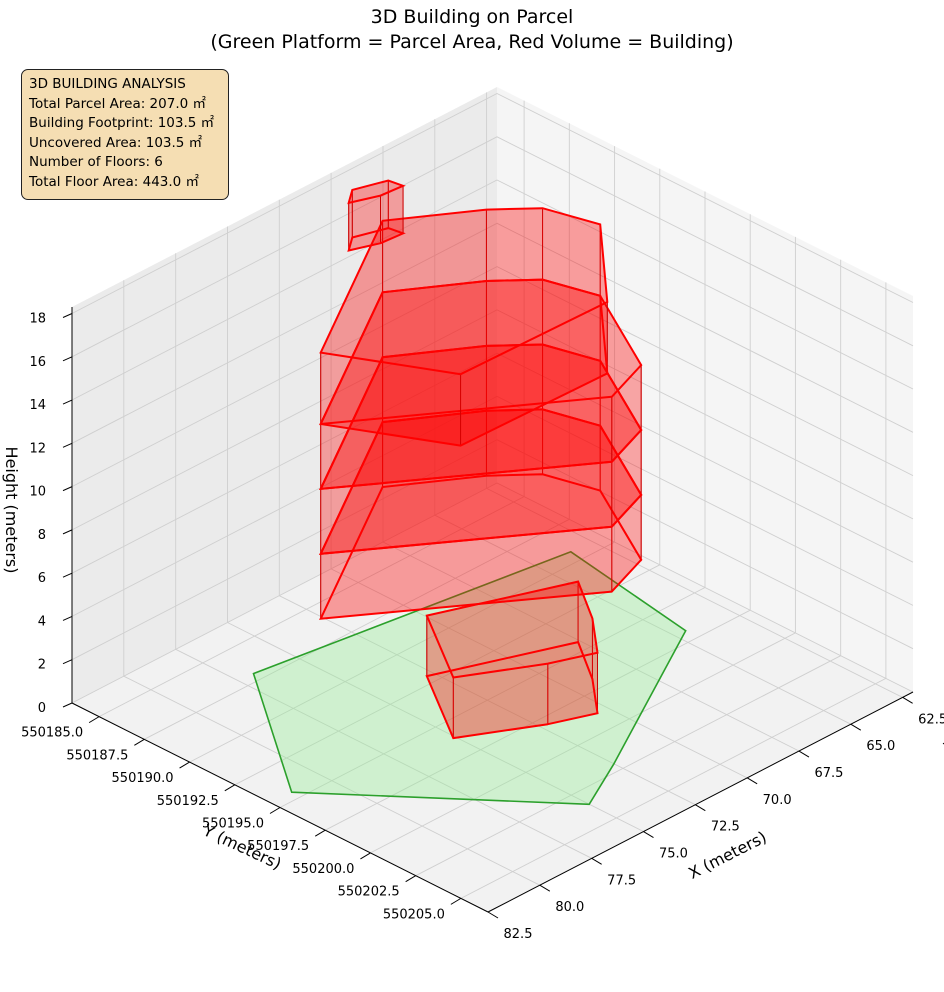 The width and height of the screenshot is (944, 992). I want to click on y-tick-label: 550195.0, so click(233, 824).